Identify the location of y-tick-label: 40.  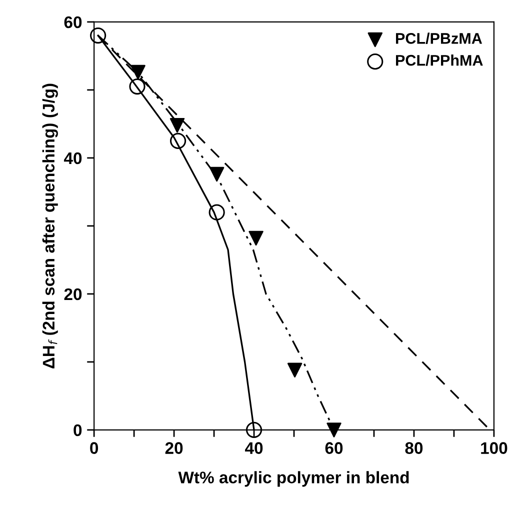
(73, 158).